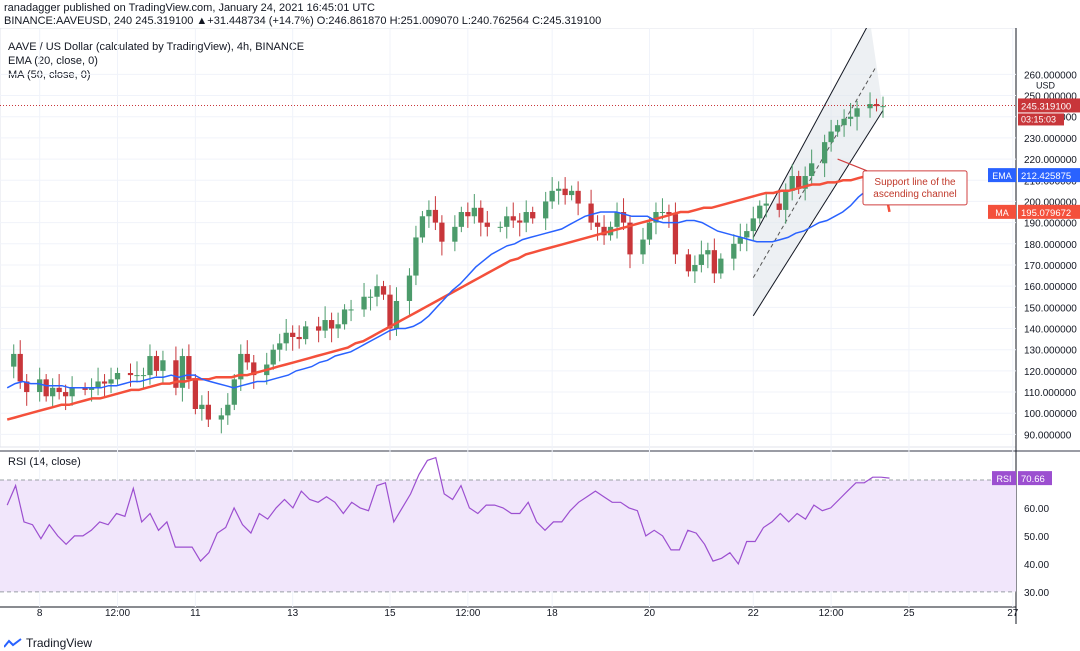 The width and height of the screenshot is (1080, 651). What do you see at coordinates (1049, 175) in the screenshot?
I see `ema-value-label-bg` at bounding box center [1049, 175].